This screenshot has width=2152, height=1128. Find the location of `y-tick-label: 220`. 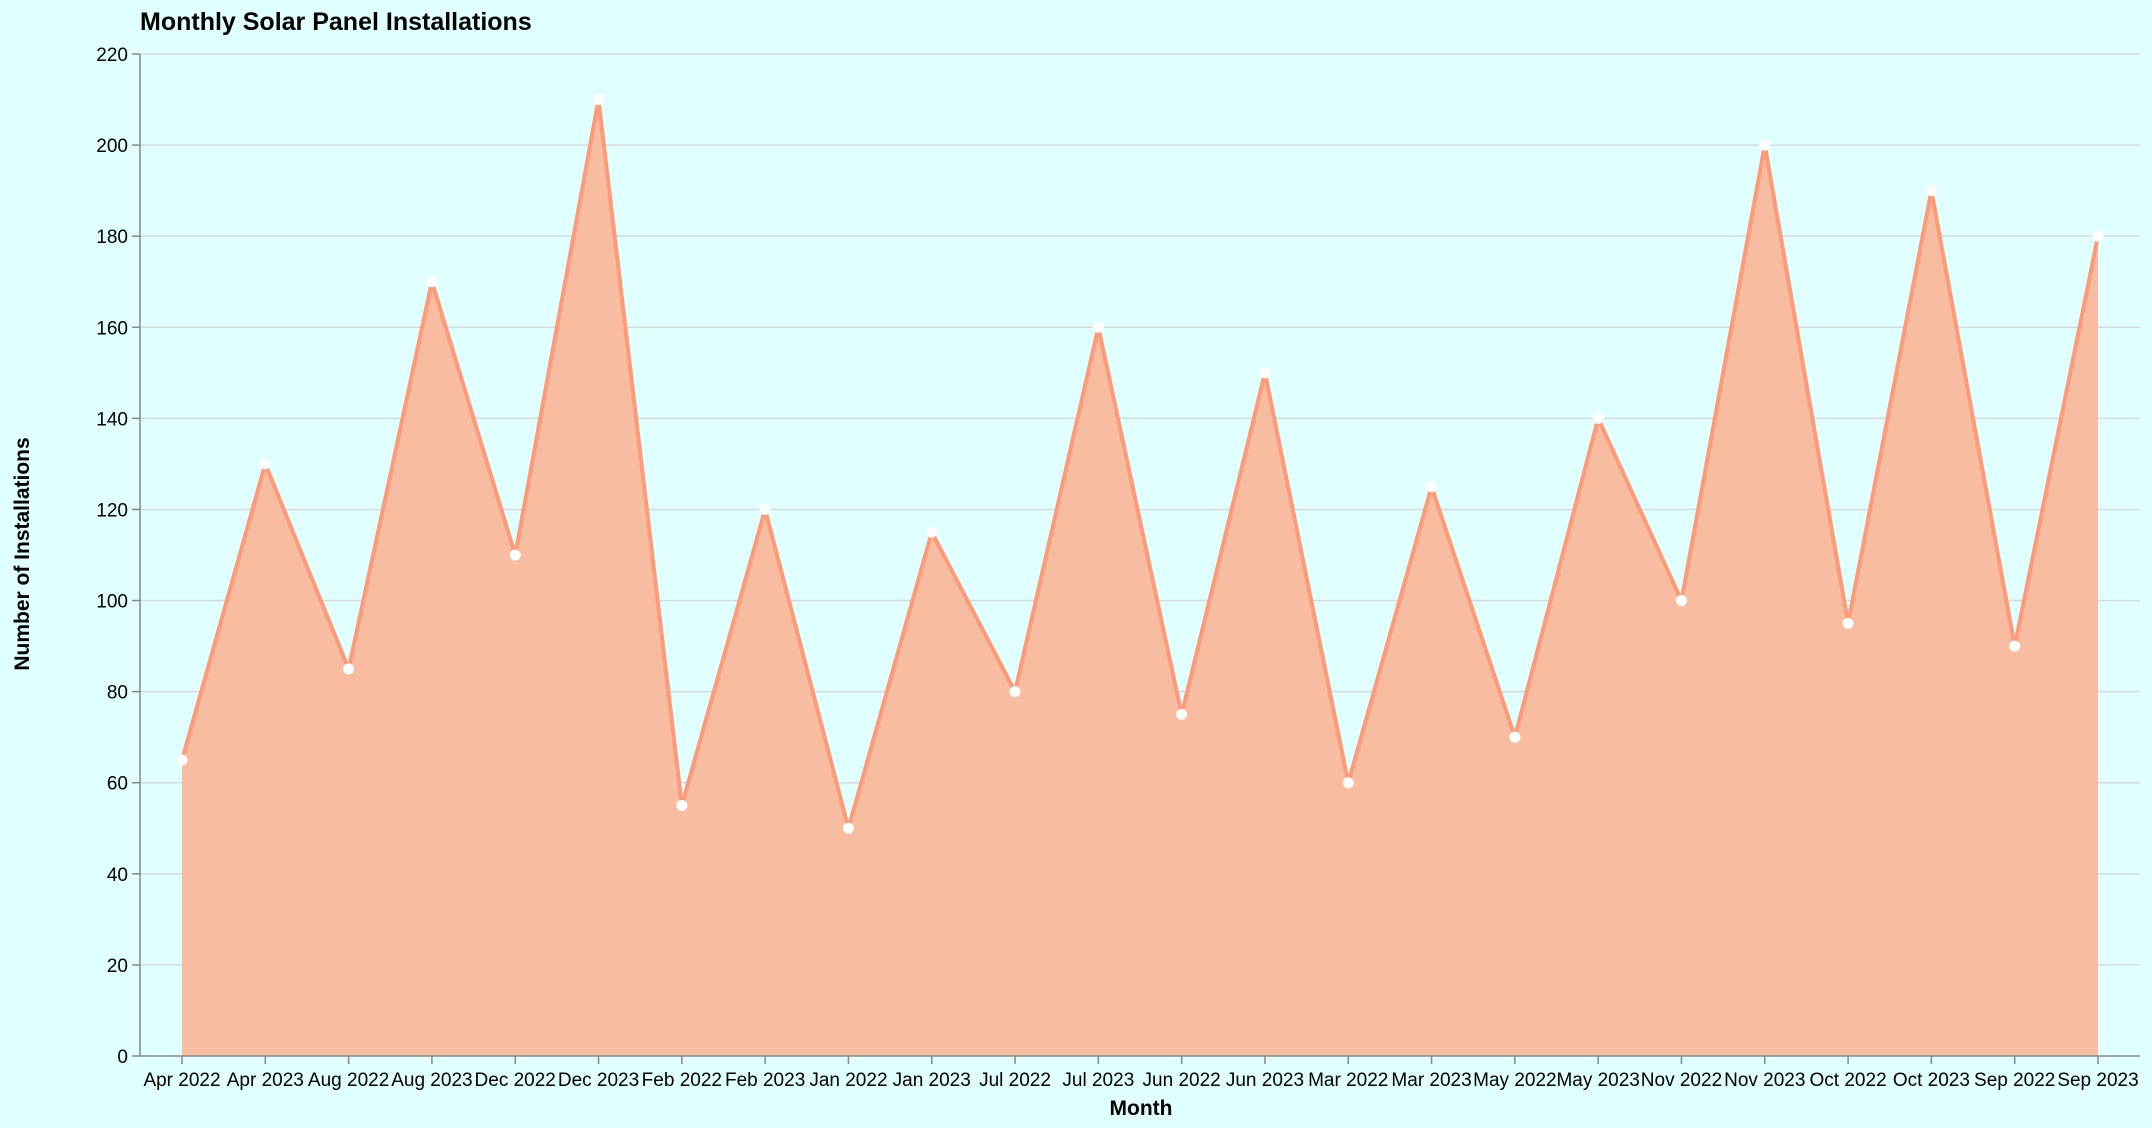

y-tick-label: 220 is located at coordinates (112, 55).